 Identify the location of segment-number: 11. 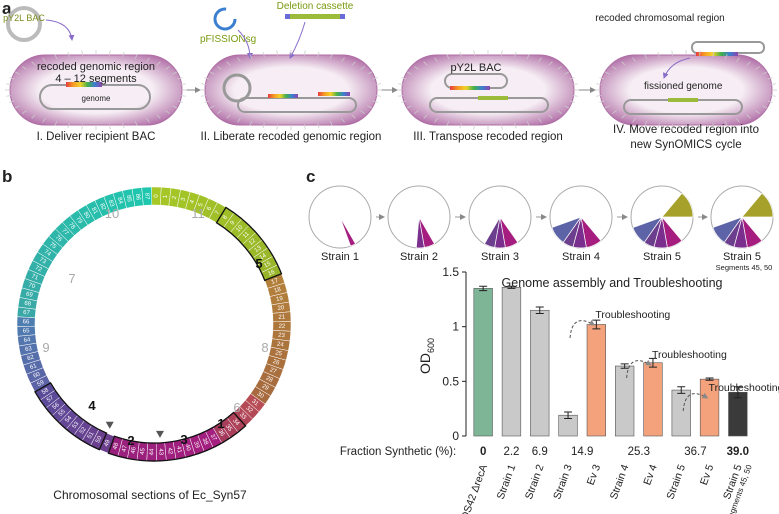
(246, 235).